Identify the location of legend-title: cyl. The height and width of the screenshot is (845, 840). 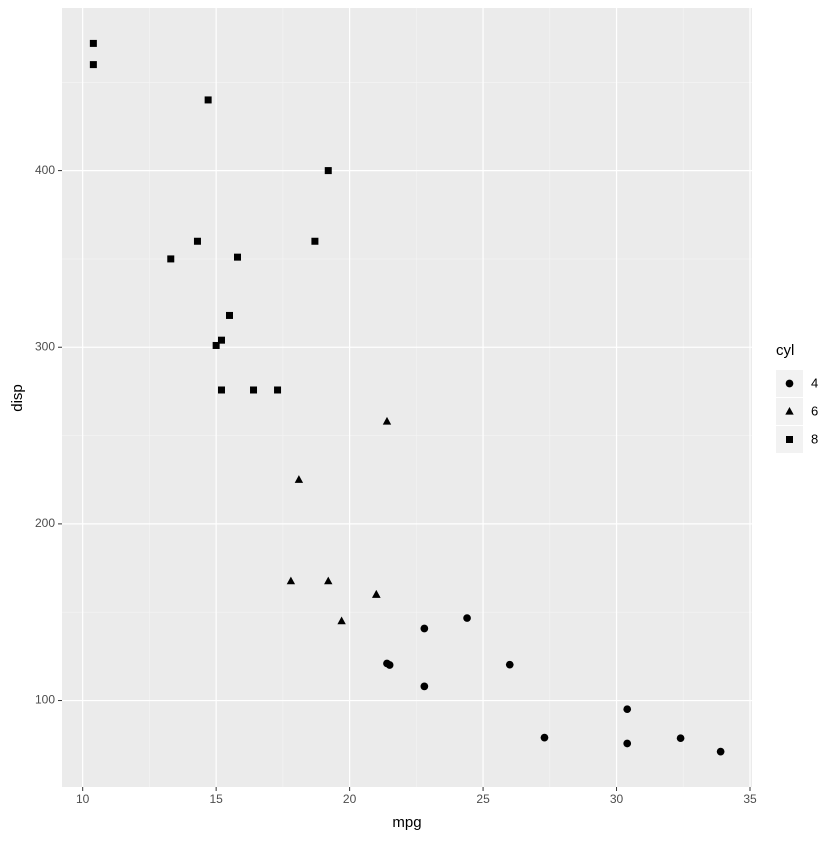
(785, 350).